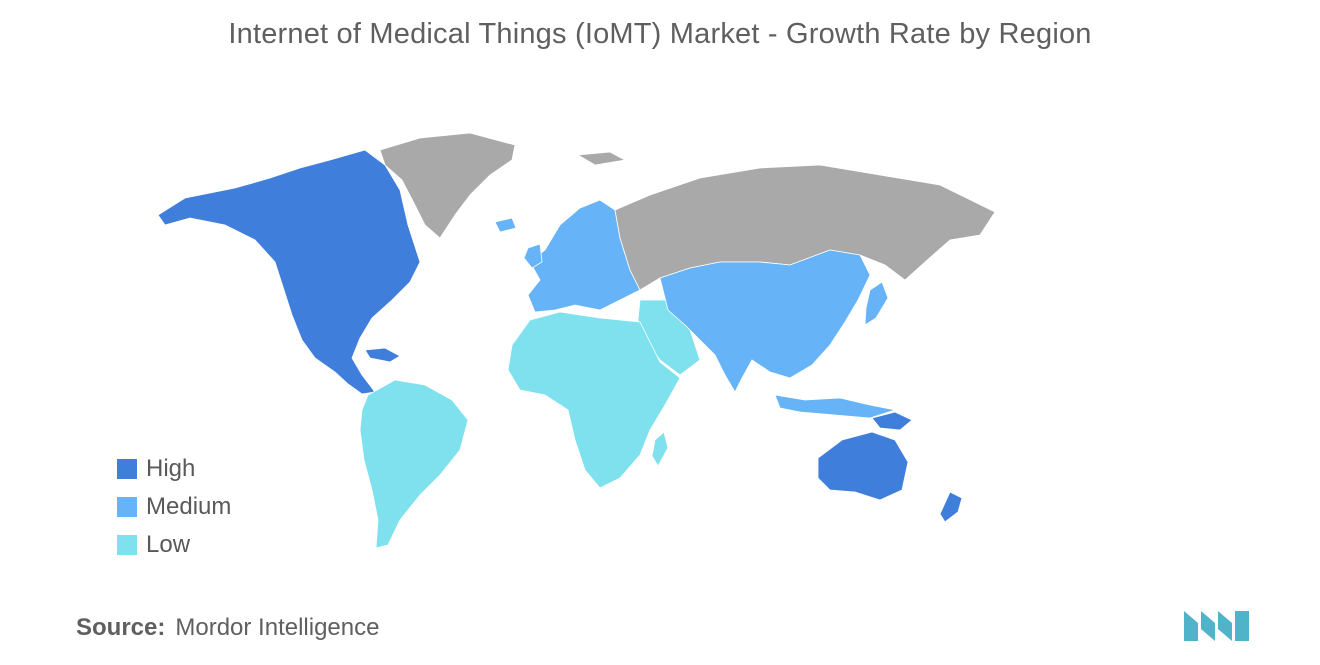  I want to click on legend-item-low: Low, so click(174, 545).